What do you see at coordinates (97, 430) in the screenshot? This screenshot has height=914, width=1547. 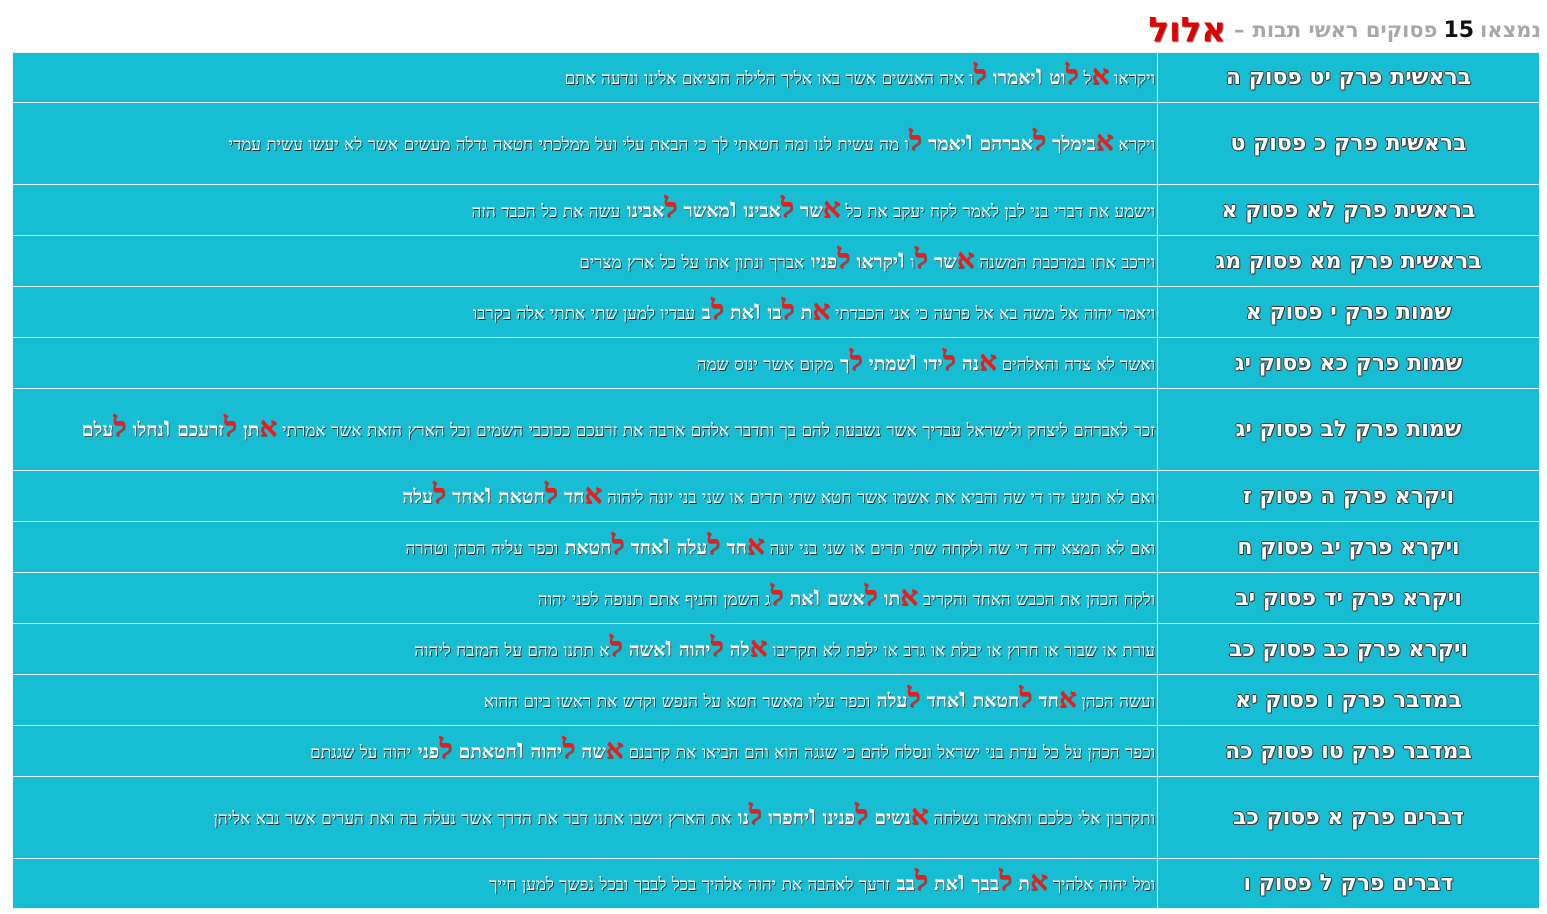 I see `highlighted-word: עלם` at bounding box center [97, 430].